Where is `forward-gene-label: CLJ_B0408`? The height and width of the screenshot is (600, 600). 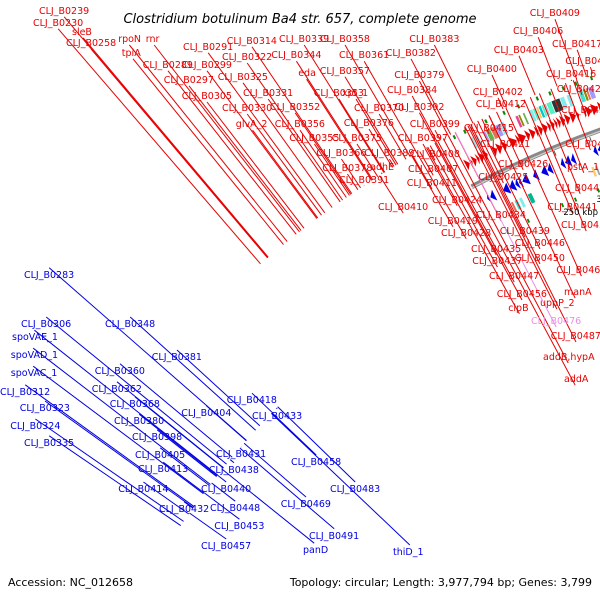 forward-gene-label: CLJ_B0408 is located at coordinates (435, 154).